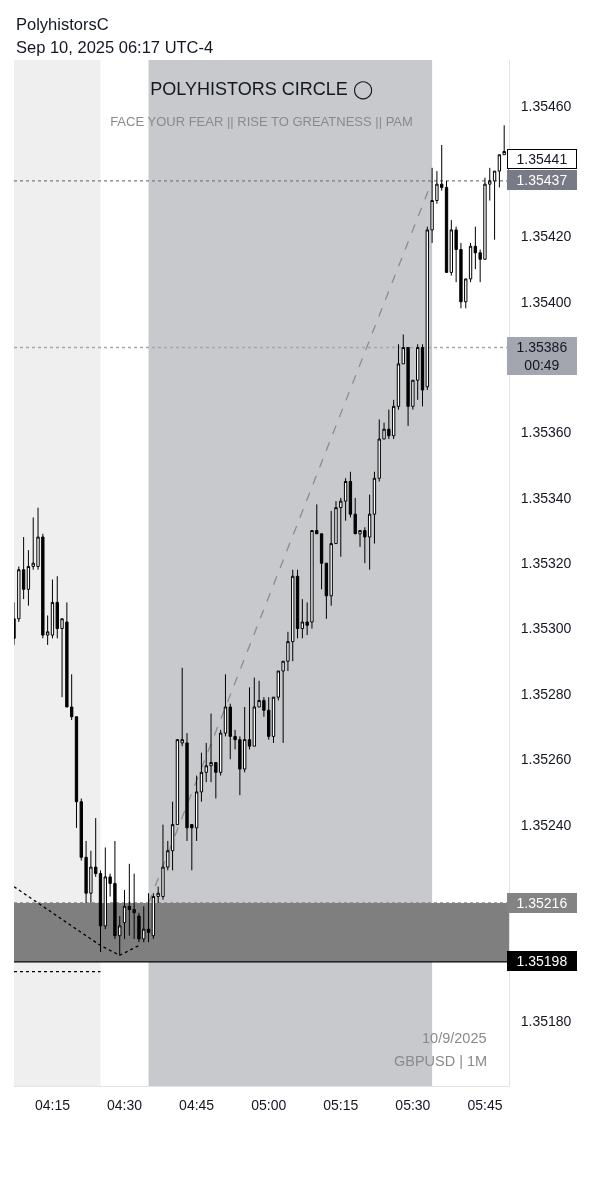 The height and width of the screenshot is (1200, 599). Describe the element at coordinates (454, 1038) in the screenshot. I see `annotation: 10/9/2025` at that location.